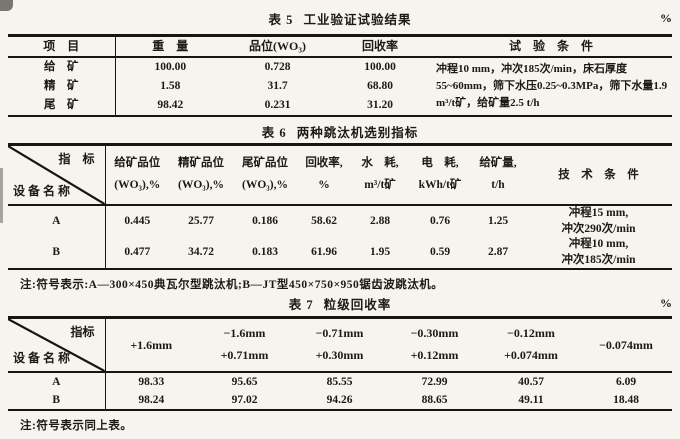 This screenshot has height=439, width=680. I want to click on t6-header-water-consumption: 水 耗, m³/t矿, so click(380, 175).